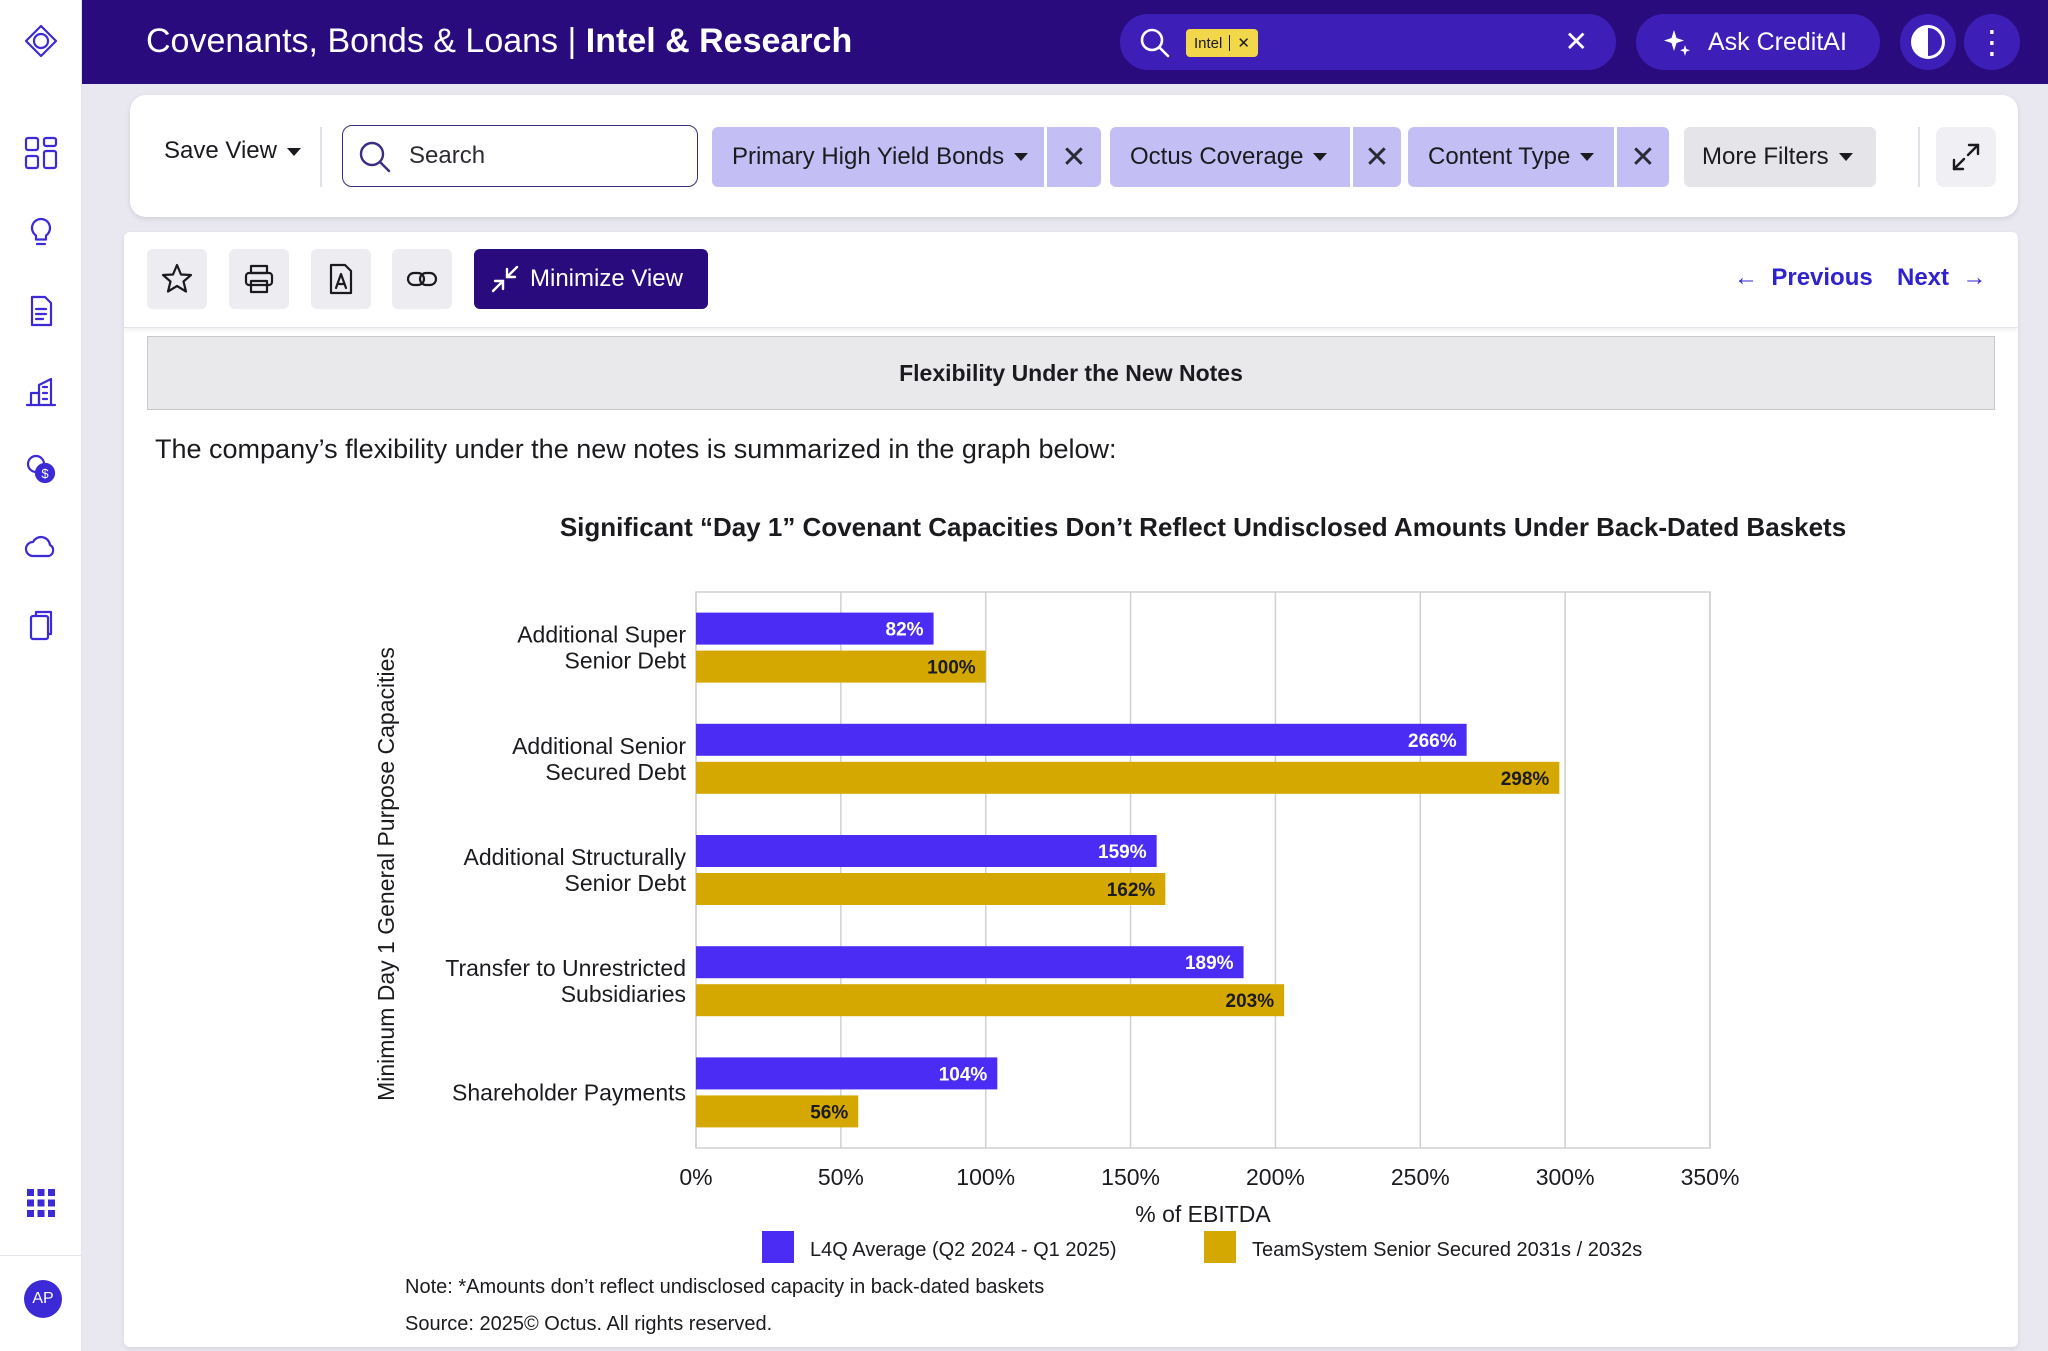 This screenshot has height=1351, width=2048. What do you see at coordinates (1071, 373) in the screenshot?
I see `section-heading: Flexibility Under the New Notes` at bounding box center [1071, 373].